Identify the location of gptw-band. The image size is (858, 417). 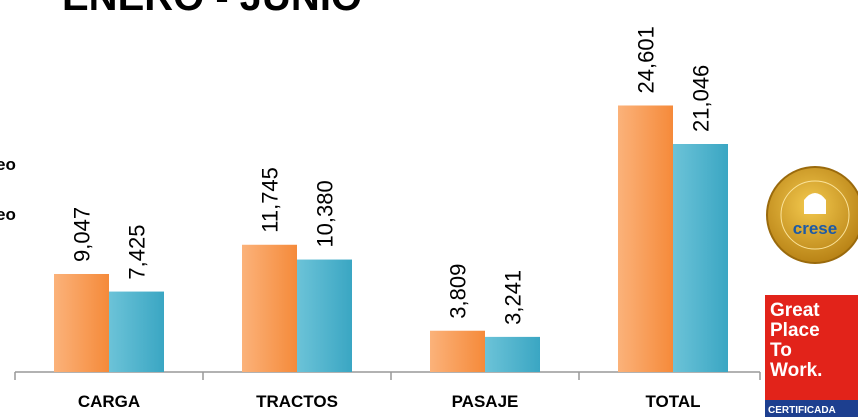
(811, 408).